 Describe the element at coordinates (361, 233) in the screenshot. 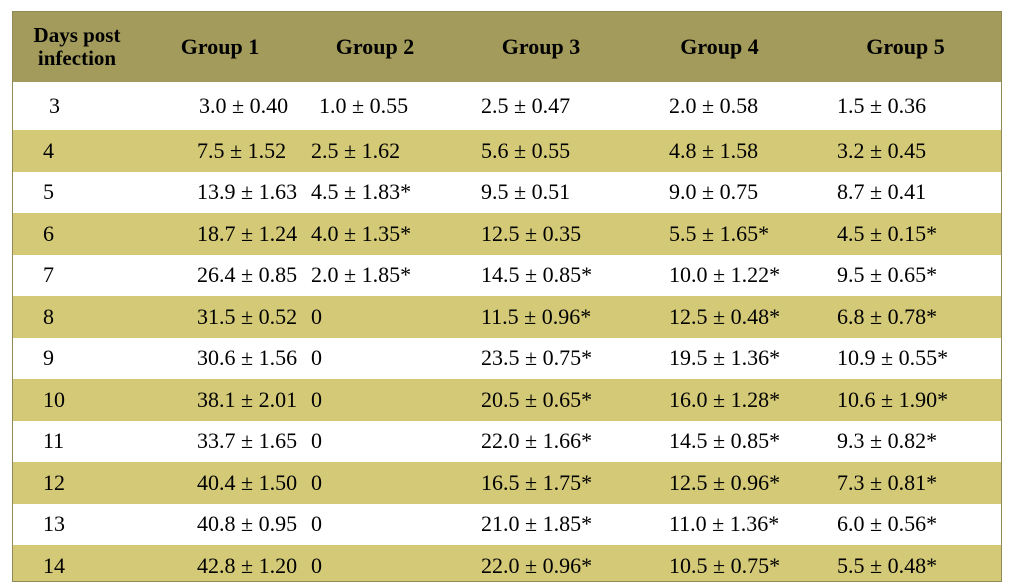

I see `cell-group-2: 4.0 ± 1.35*` at that location.